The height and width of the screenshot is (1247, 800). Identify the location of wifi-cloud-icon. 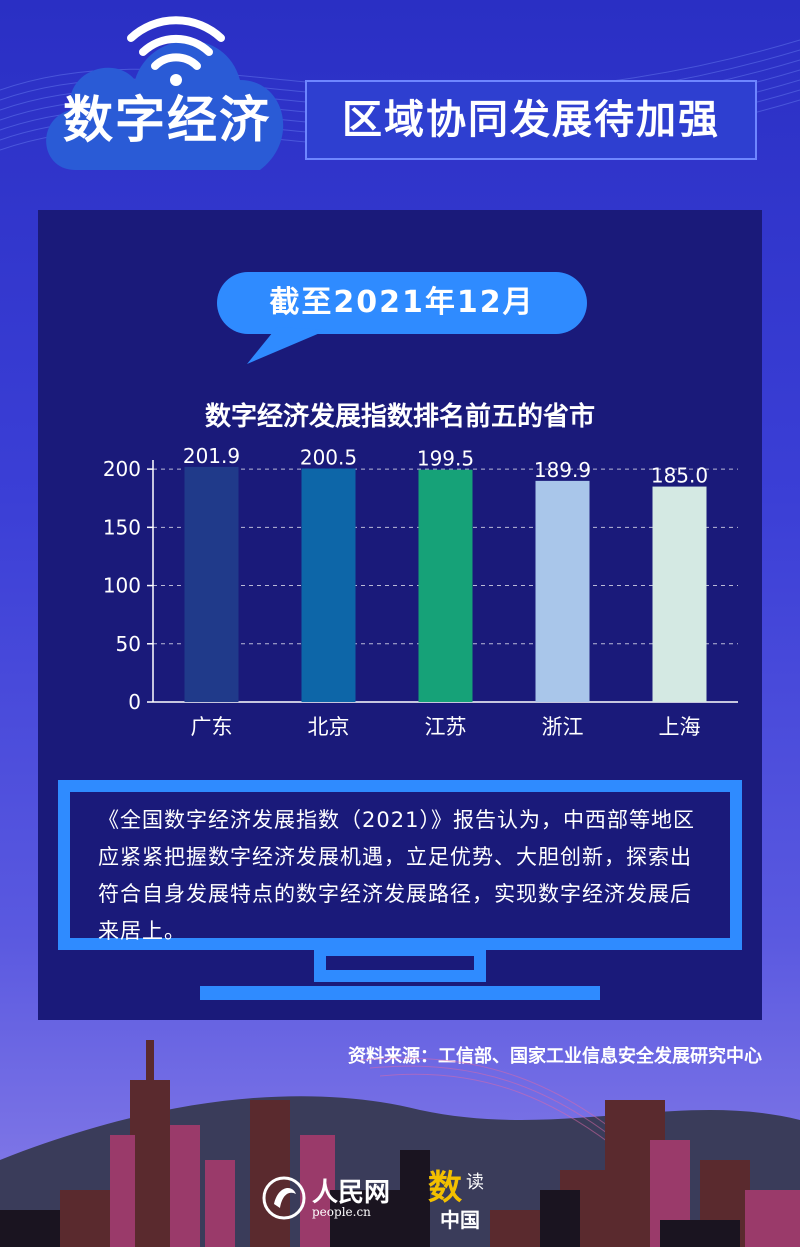
(165, 93).